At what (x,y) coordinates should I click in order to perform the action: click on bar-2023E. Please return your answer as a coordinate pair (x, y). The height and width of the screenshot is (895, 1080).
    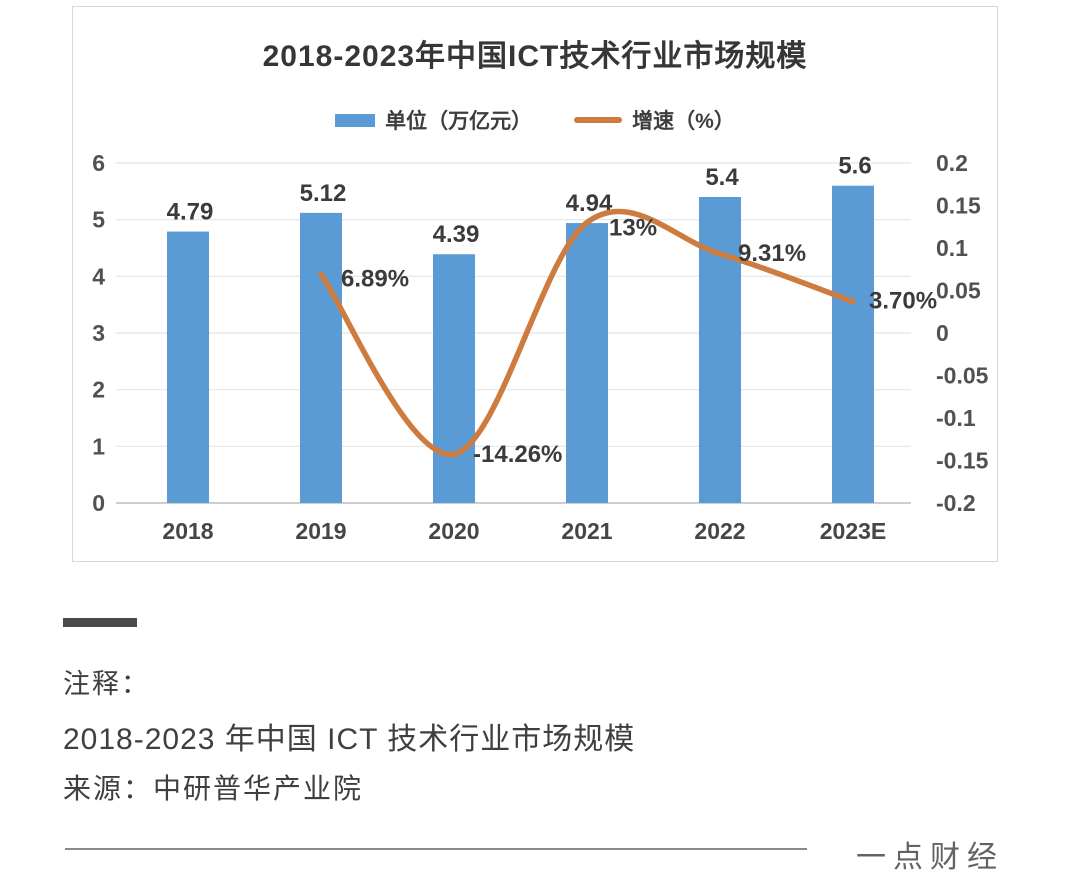
    Looking at the image, I should click on (853, 344).